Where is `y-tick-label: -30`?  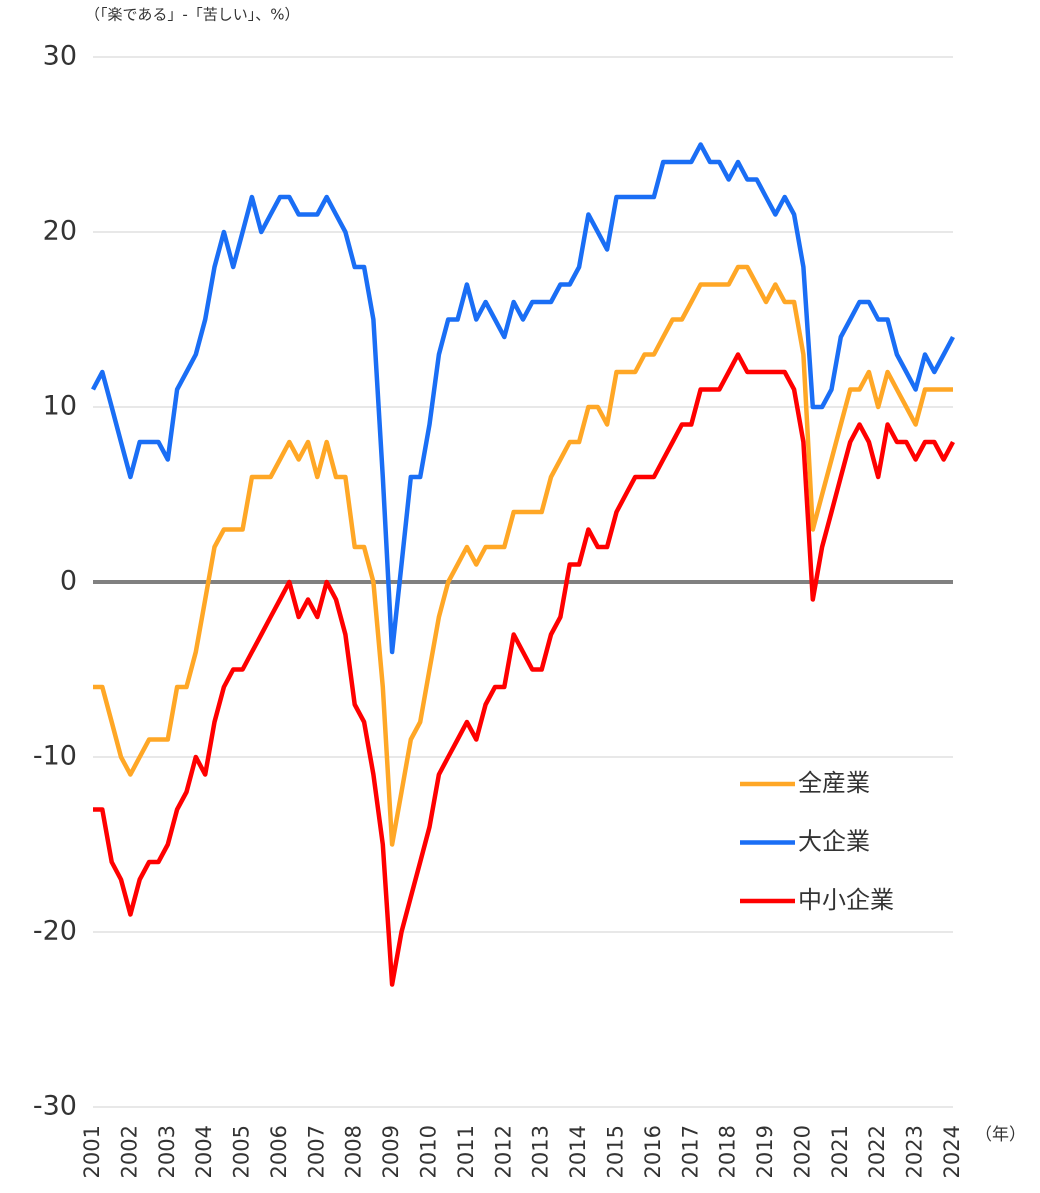
y-tick-label: -30 is located at coordinates (55, 1106).